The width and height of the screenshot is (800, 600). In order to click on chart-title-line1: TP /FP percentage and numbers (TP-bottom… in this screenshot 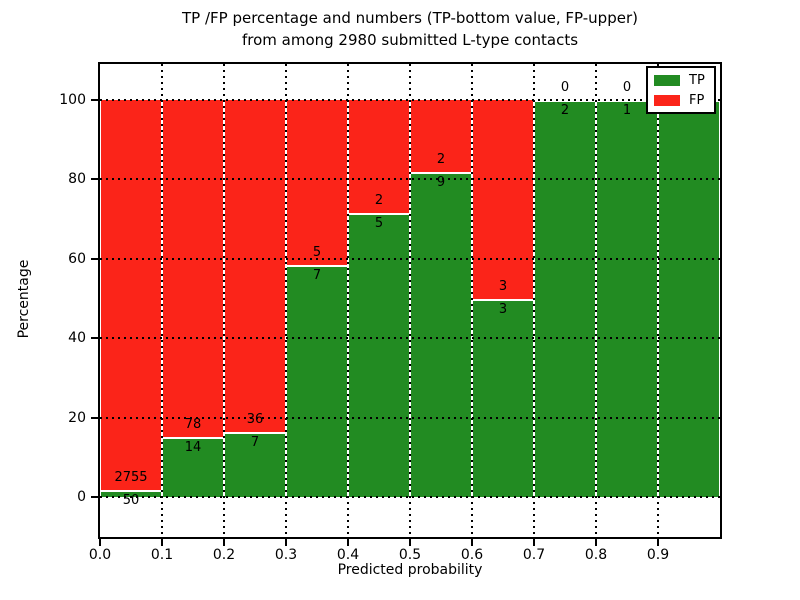, I will do `click(410, 18)`.